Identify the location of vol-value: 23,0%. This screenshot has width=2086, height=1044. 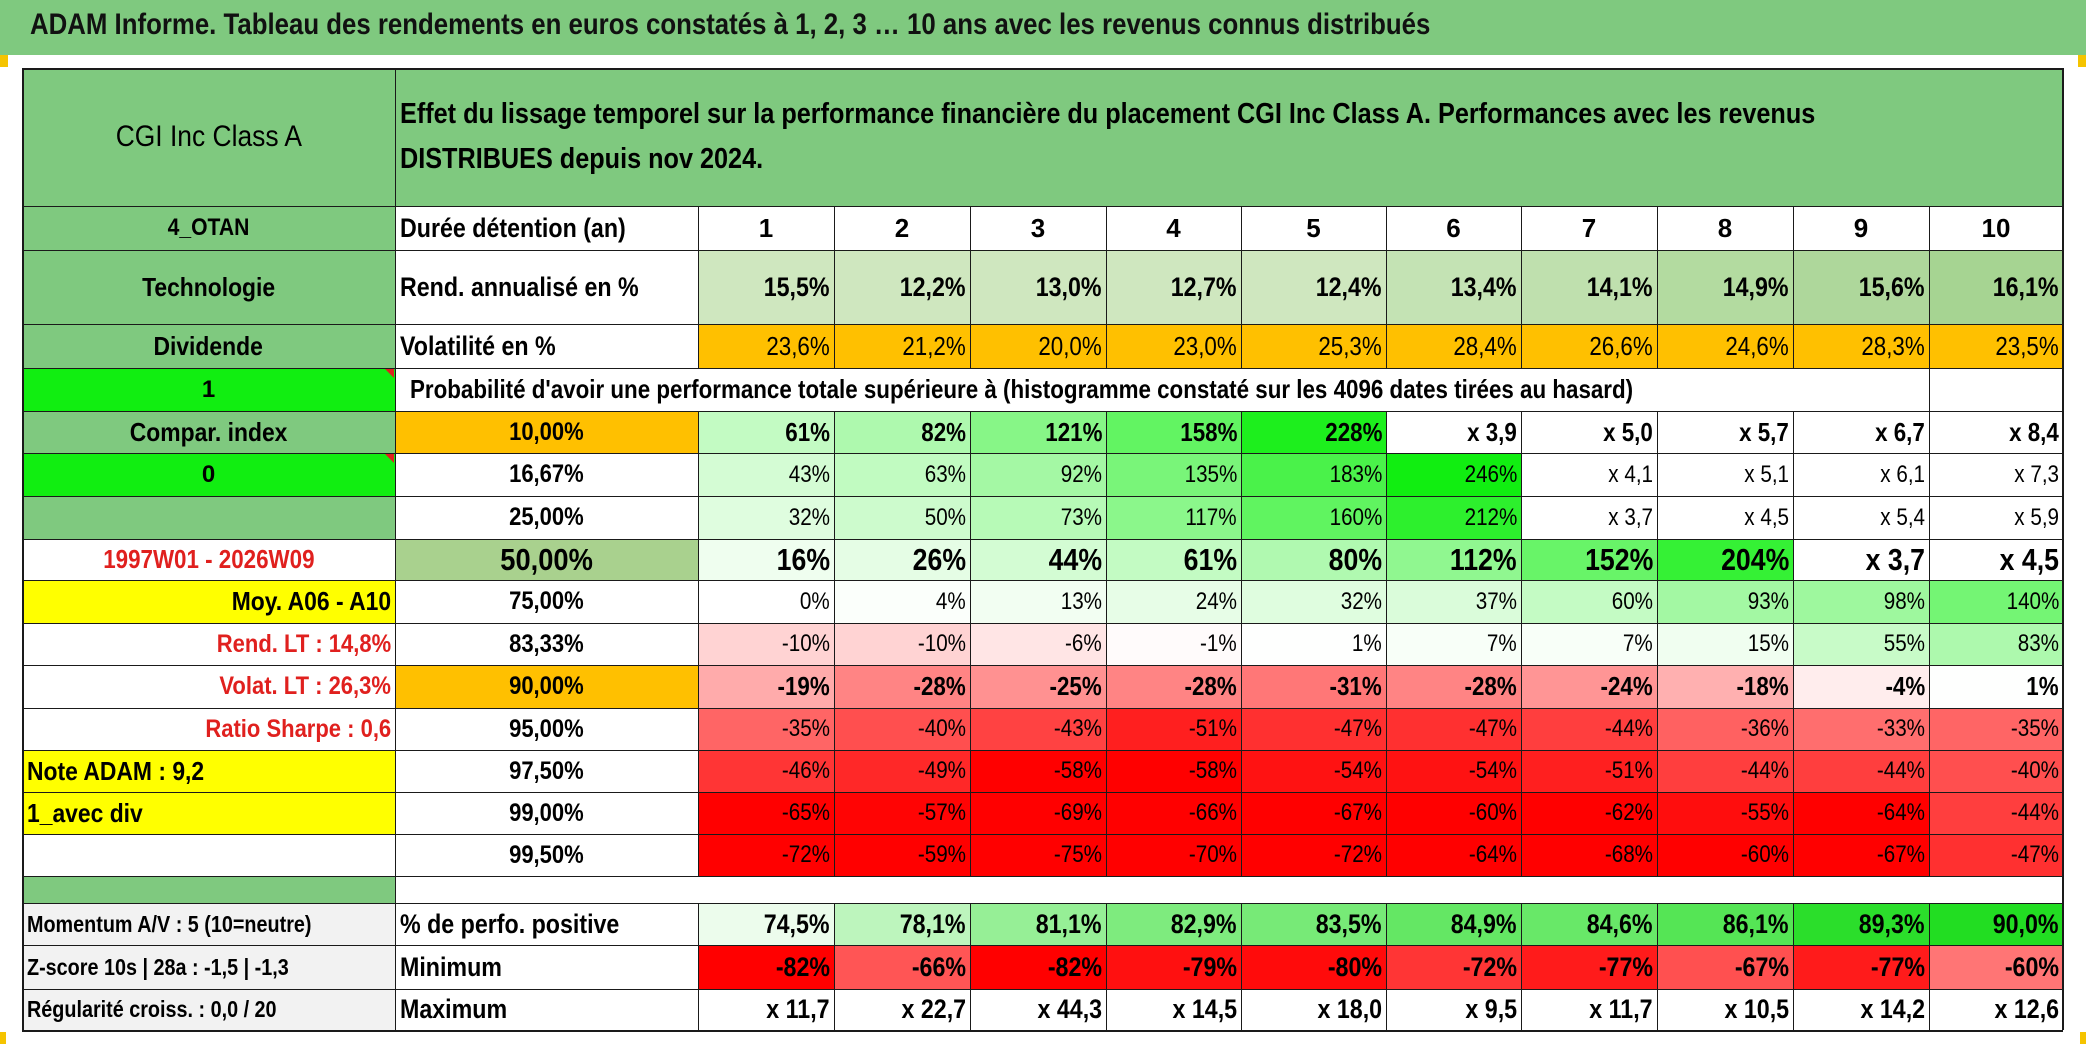
(1173, 346).